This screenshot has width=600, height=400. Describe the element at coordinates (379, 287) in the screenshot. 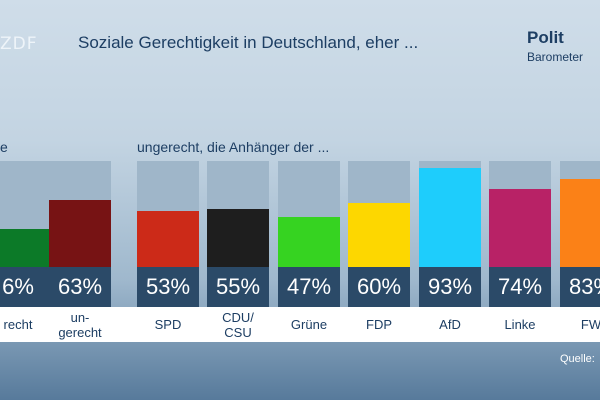

I see `value-label: 60%` at that location.